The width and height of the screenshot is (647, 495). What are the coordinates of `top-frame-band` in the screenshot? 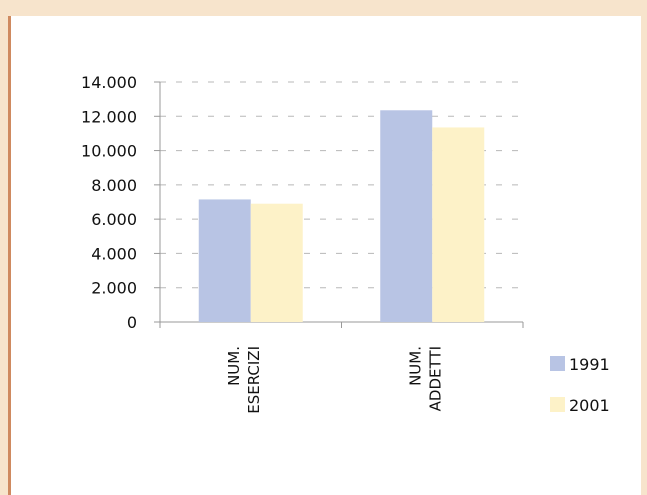 It's located at (323, 8).